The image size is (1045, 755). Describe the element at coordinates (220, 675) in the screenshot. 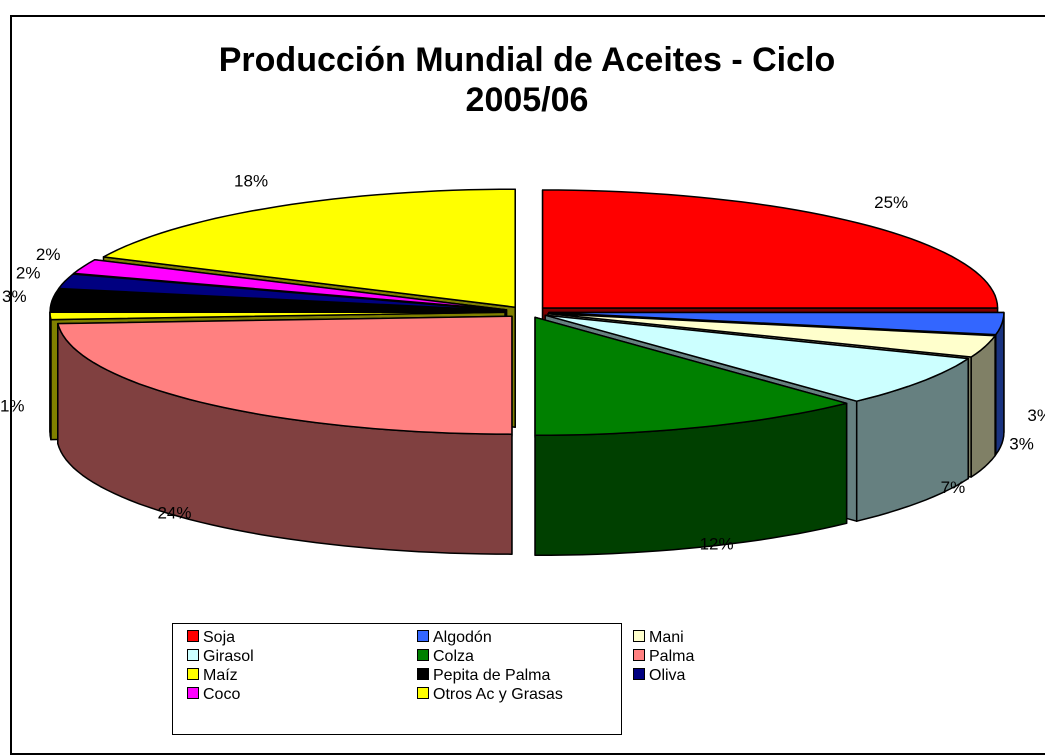

I see `legend-label: Maíz` at that location.